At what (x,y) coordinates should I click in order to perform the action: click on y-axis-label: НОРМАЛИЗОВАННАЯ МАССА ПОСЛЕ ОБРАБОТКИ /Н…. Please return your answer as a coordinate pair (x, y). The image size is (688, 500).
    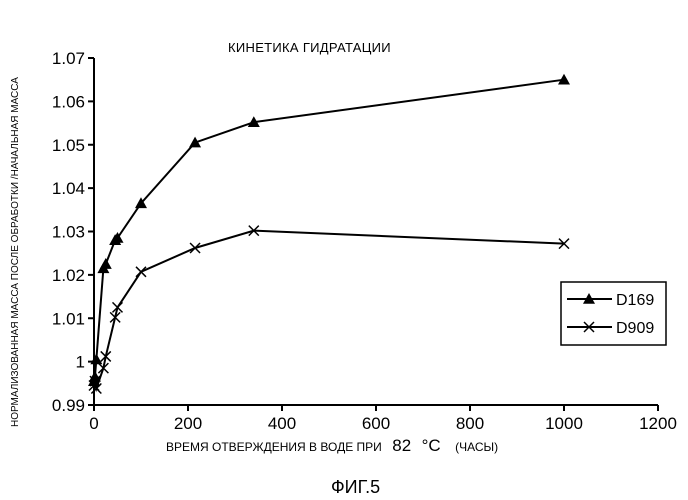
    Looking at the image, I should click on (15, 252).